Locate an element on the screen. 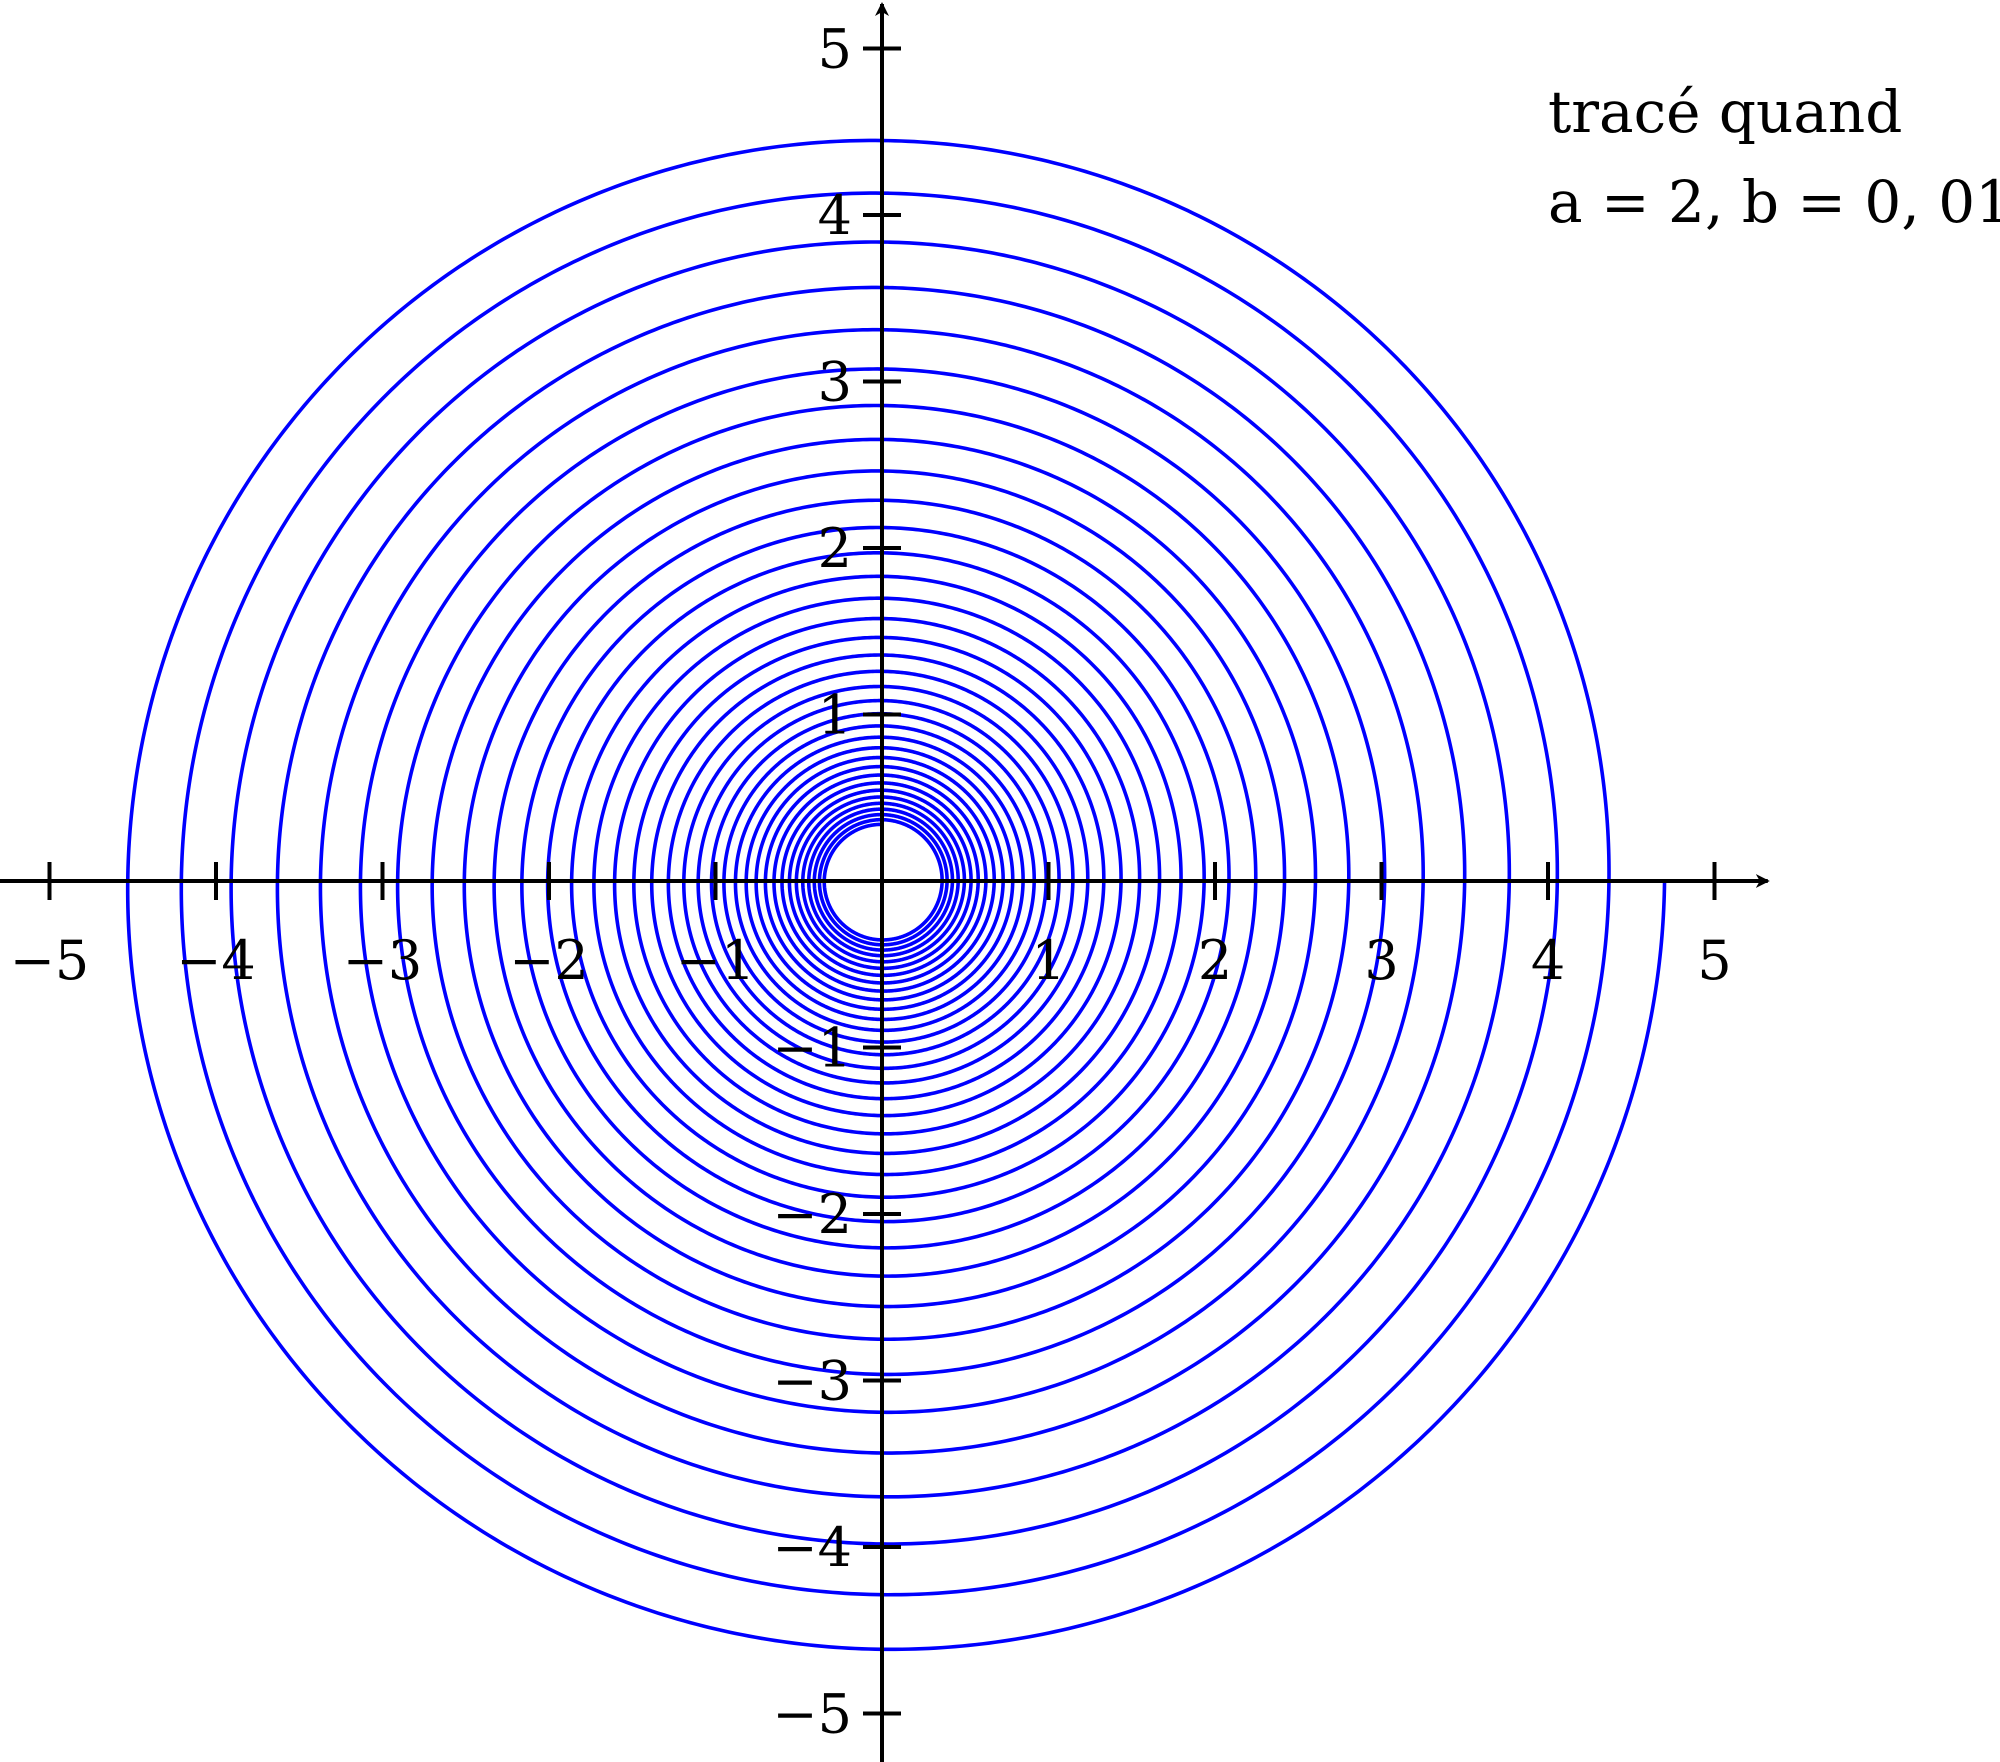 The image size is (2000, 1762). y-tick-label: −3 is located at coordinates (812, 1381).